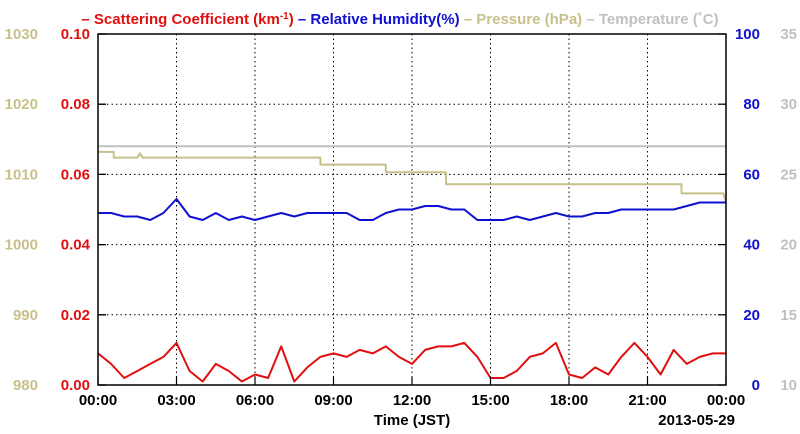 The width and height of the screenshot is (800, 434). Describe the element at coordinates (751, 315) in the screenshot. I see `humidity-tick-label: 20` at that location.